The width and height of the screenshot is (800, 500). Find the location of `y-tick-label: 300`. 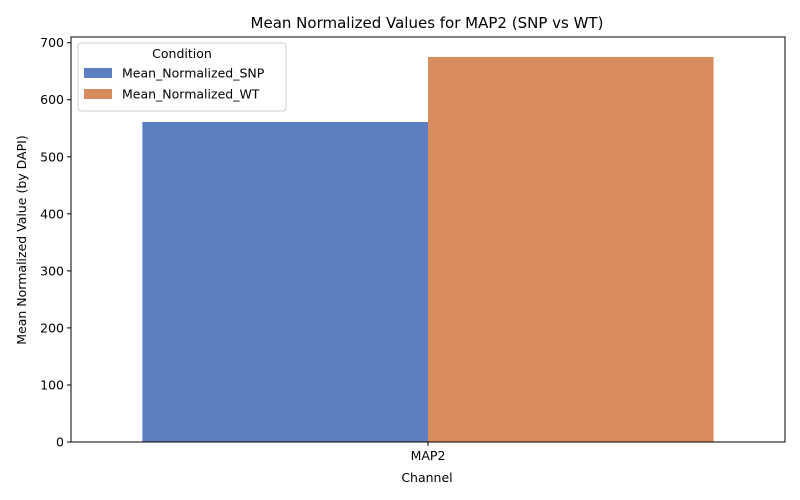

y-tick-label: 300 is located at coordinates (52, 270).